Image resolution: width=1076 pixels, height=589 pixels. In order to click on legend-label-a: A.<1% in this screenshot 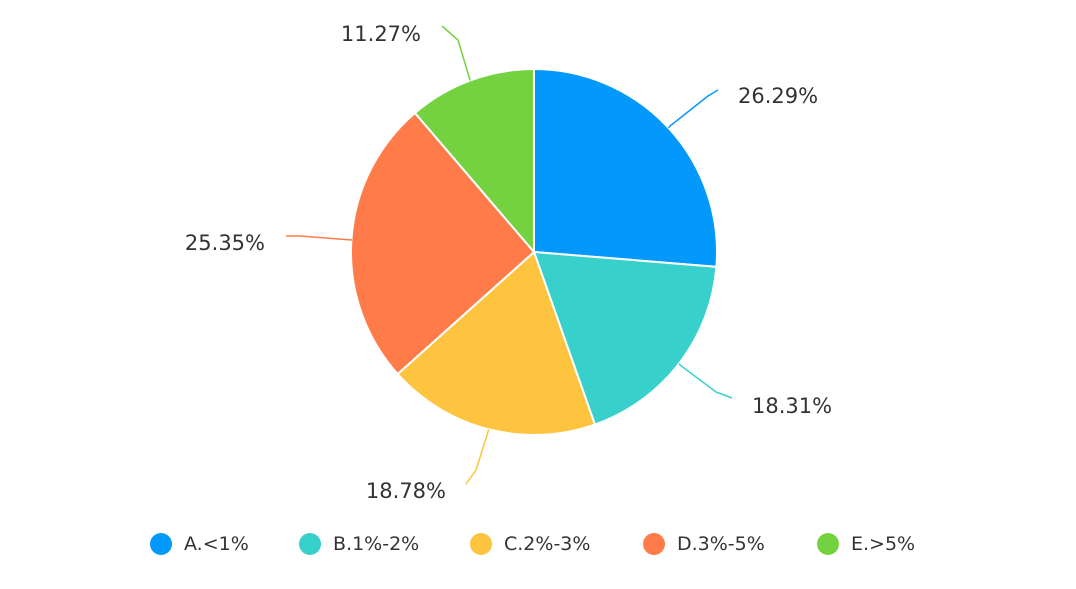, I will do `click(216, 544)`.